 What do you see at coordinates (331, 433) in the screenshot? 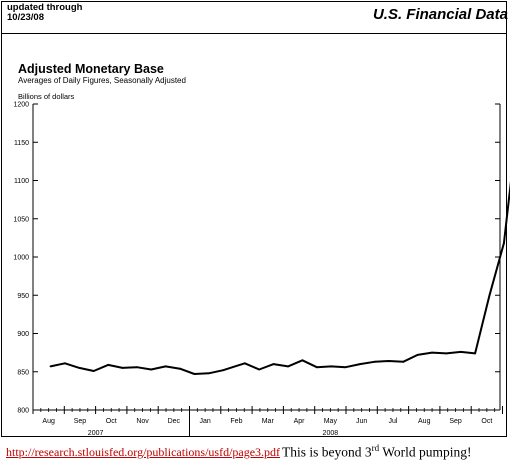
I see `x-year-label: 2008` at bounding box center [331, 433].